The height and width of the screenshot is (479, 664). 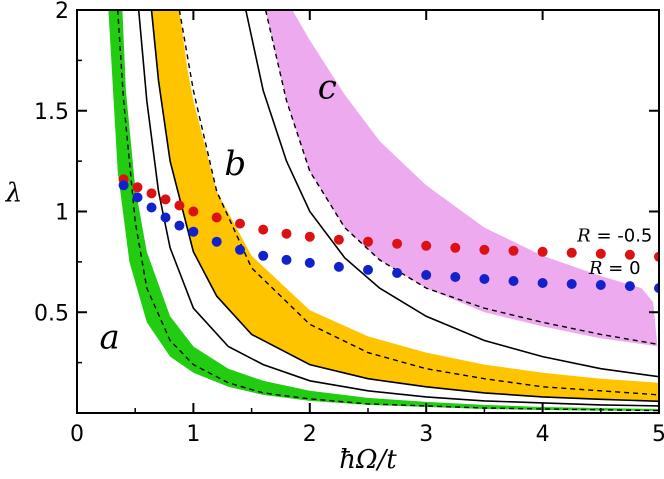 I want to click on x-axis-label: ħΩ/t, so click(x=368, y=460).